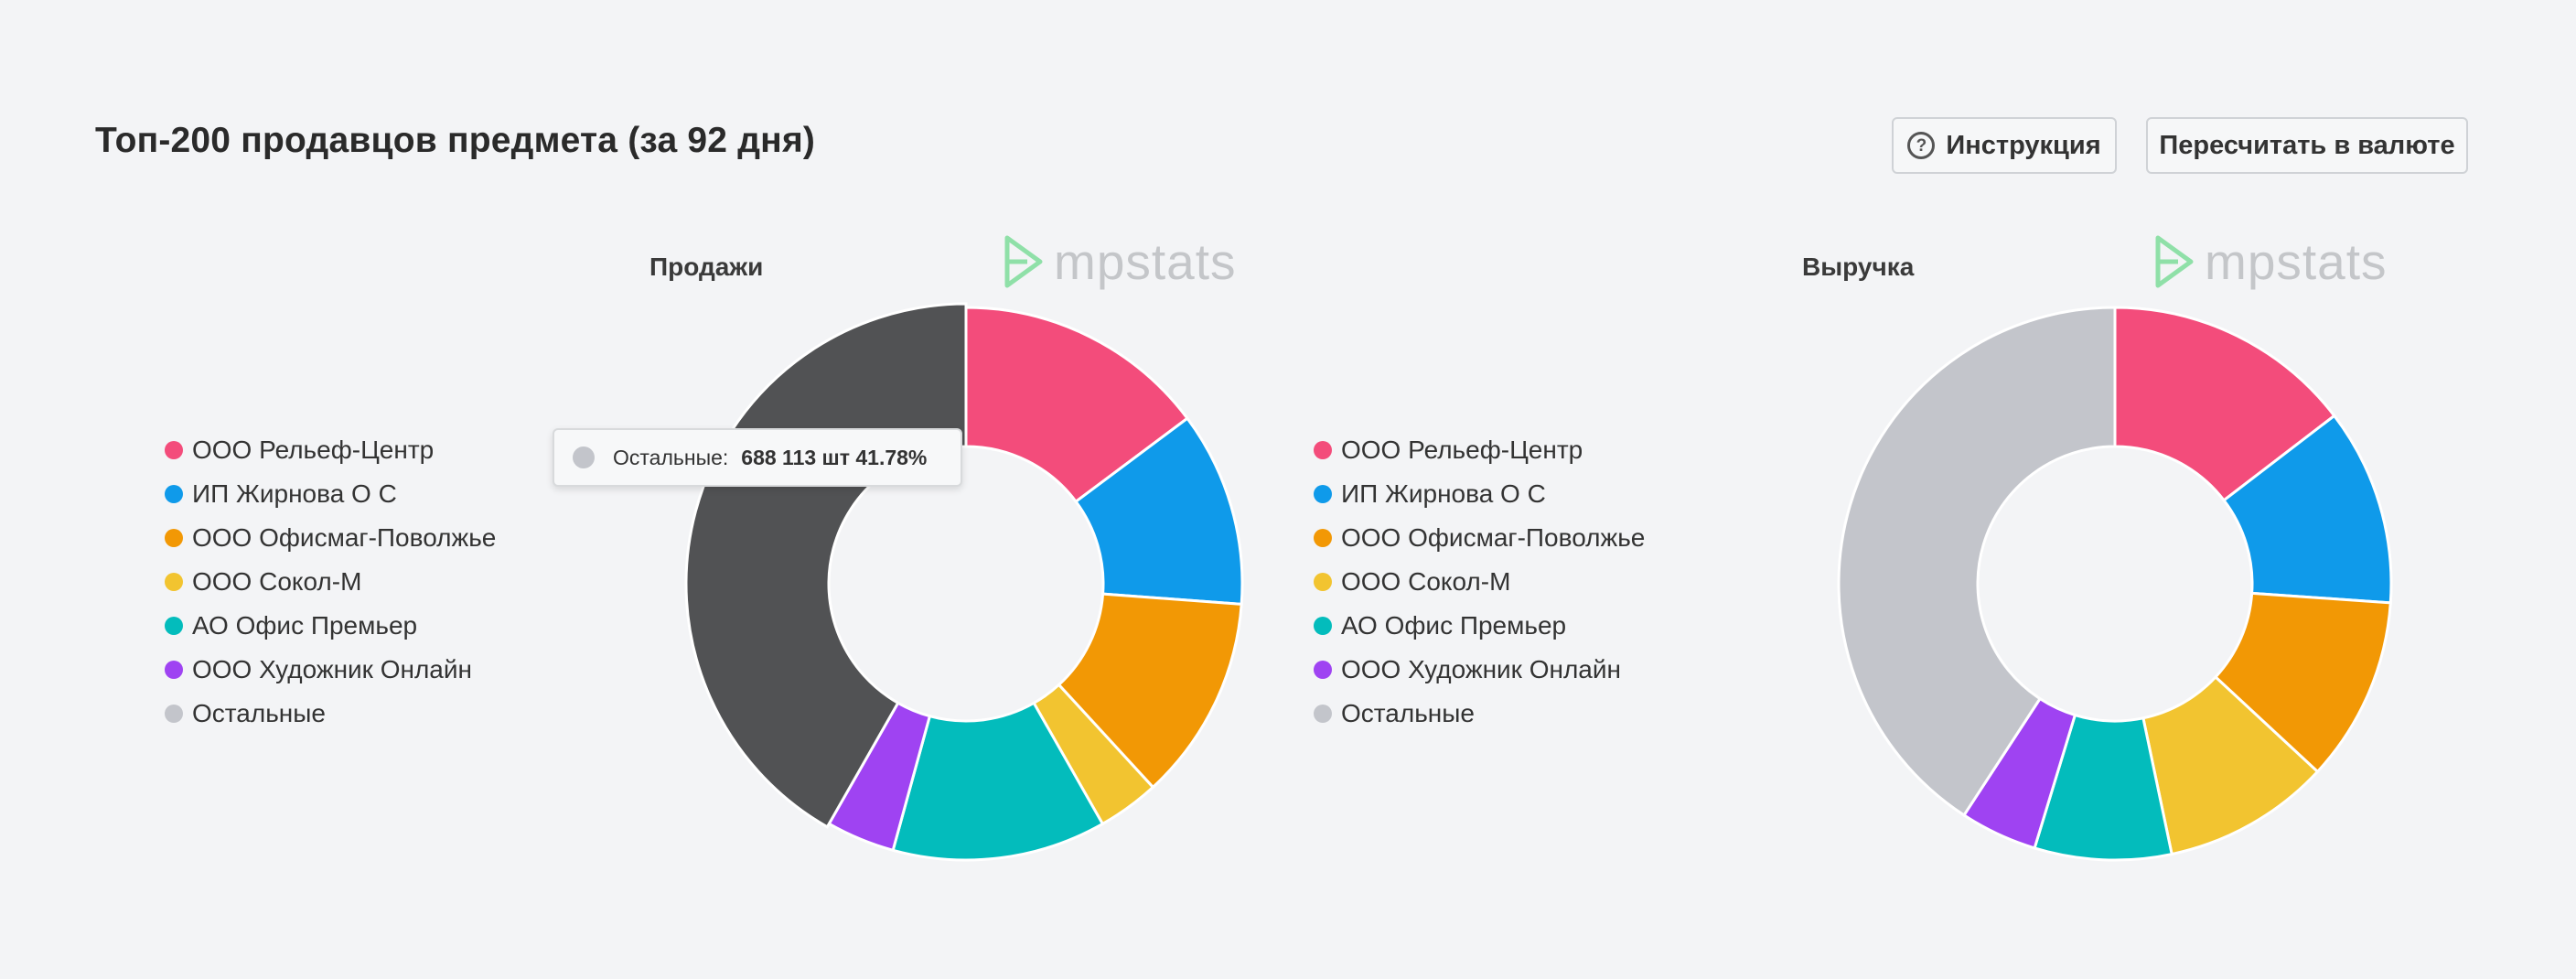 The width and height of the screenshot is (2576, 979). I want to click on recalc-currency-button-label: Пересчитать в валюте, so click(2307, 145).